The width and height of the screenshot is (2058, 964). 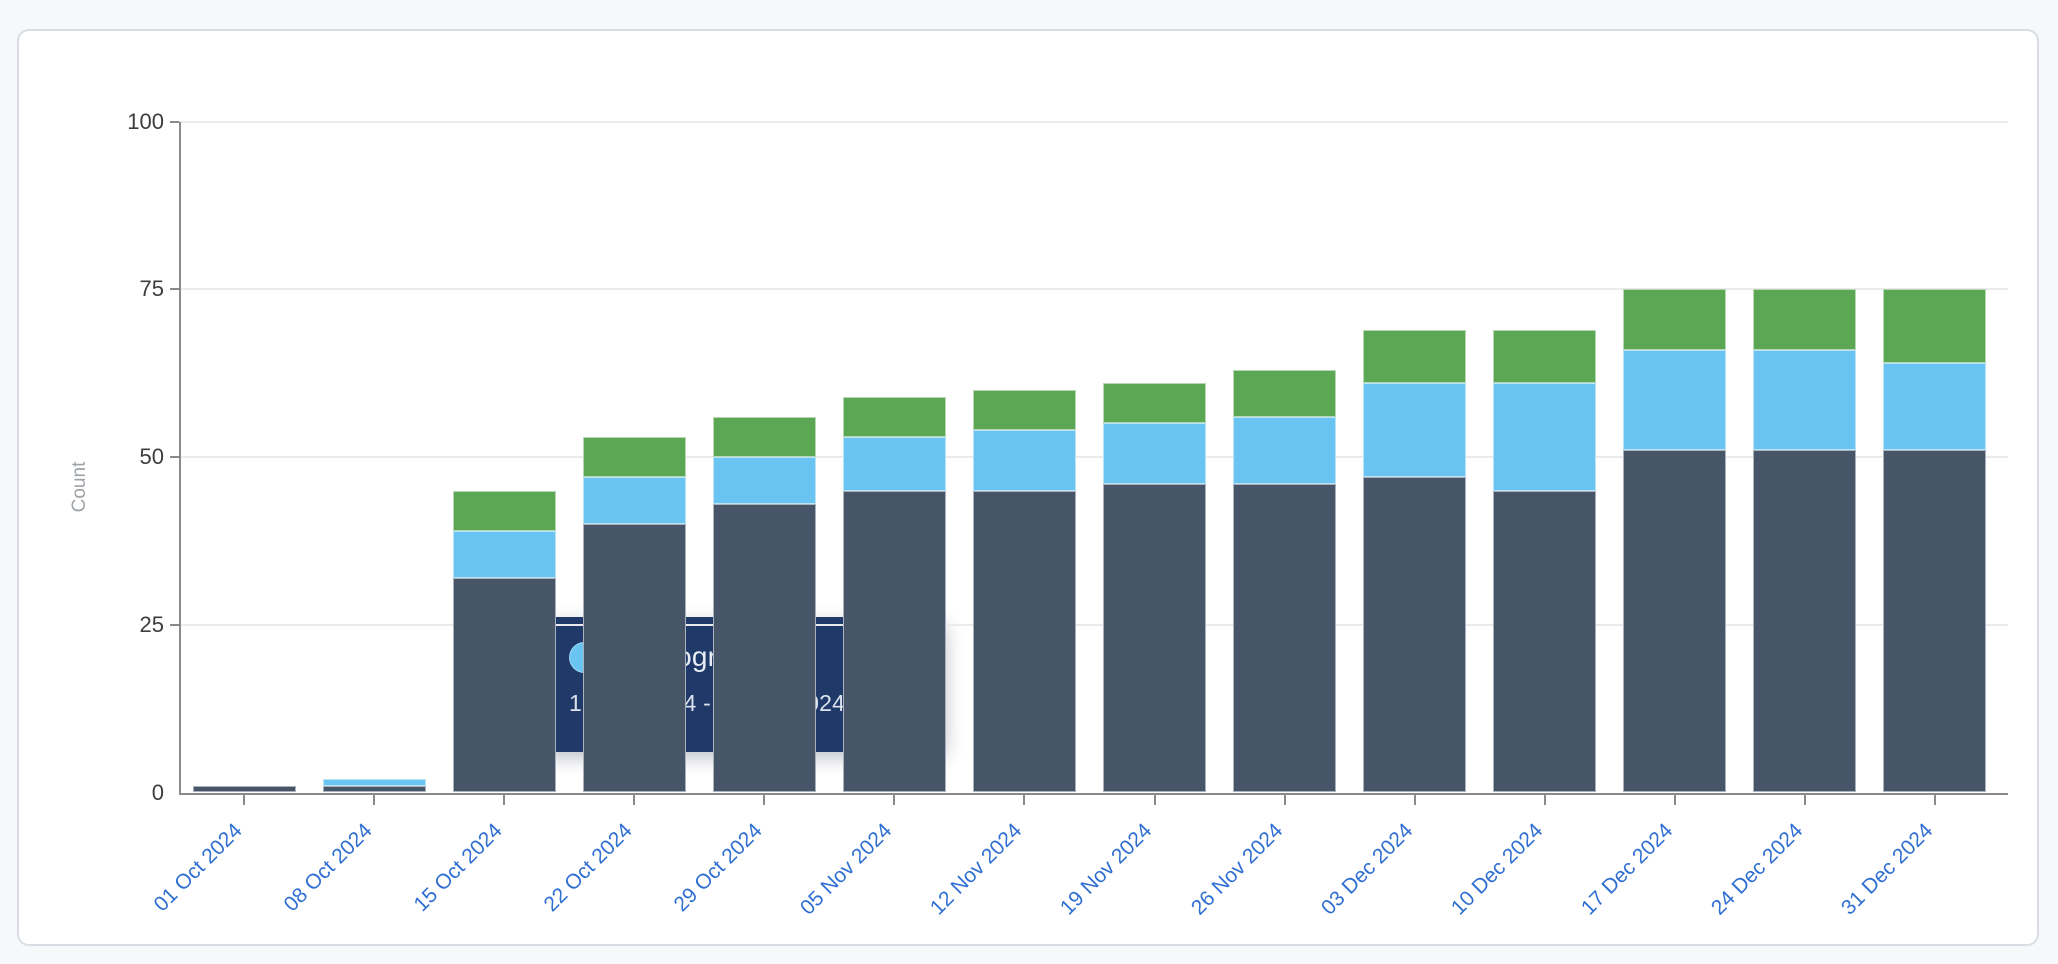 What do you see at coordinates (374, 789) in the screenshot?
I see `bar-segment-08-oct-2024-s0` at bounding box center [374, 789].